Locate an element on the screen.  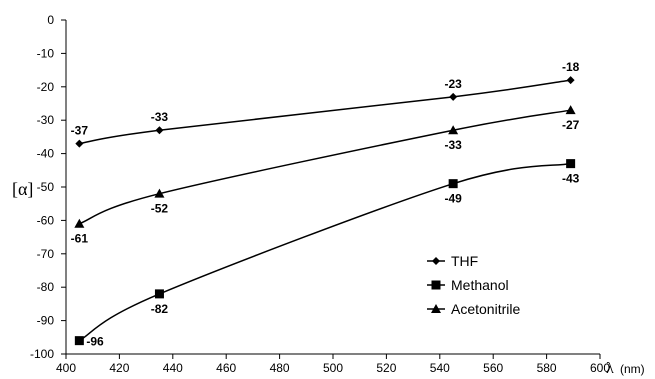
data-label-thf: -18 is located at coordinates (571, 67).